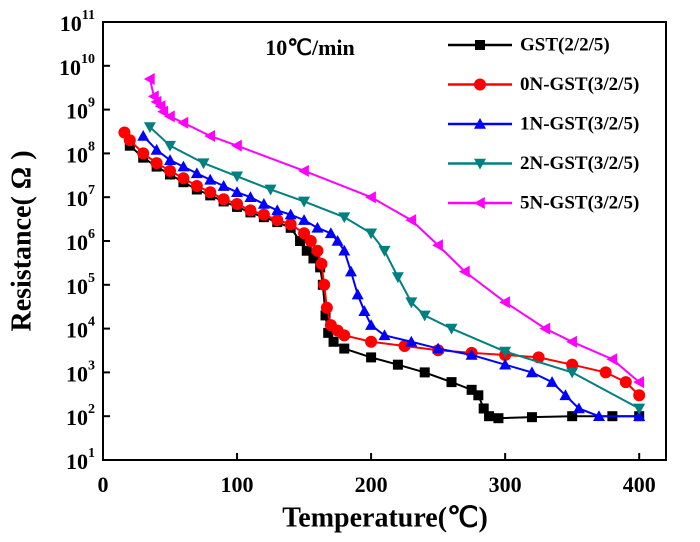 This screenshot has height=542, width=700. Describe the element at coordinates (88, 59) in the screenshot. I see `y-tick-exponent: 10` at that location.